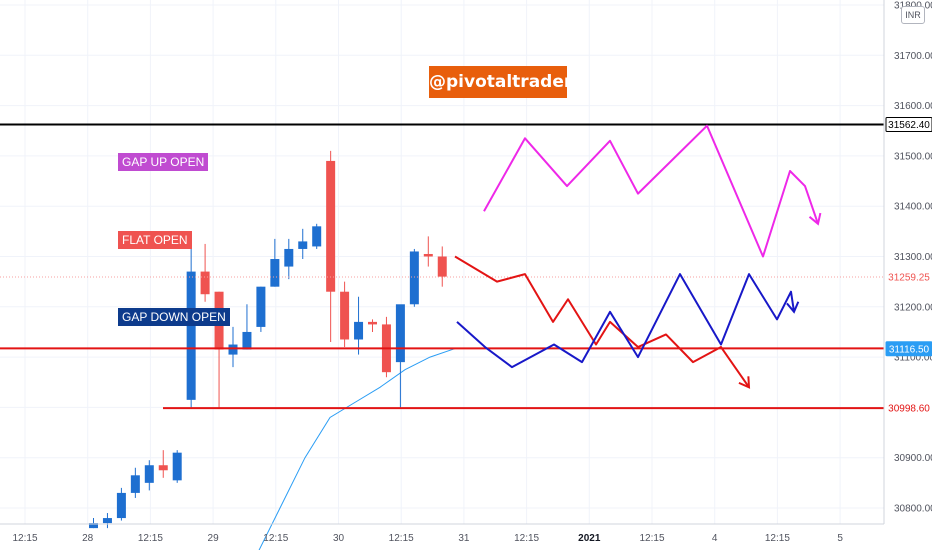 This screenshot has width=932, height=550. What do you see at coordinates (339, 538) in the screenshot?
I see `x-tick-label: 30` at bounding box center [339, 538].